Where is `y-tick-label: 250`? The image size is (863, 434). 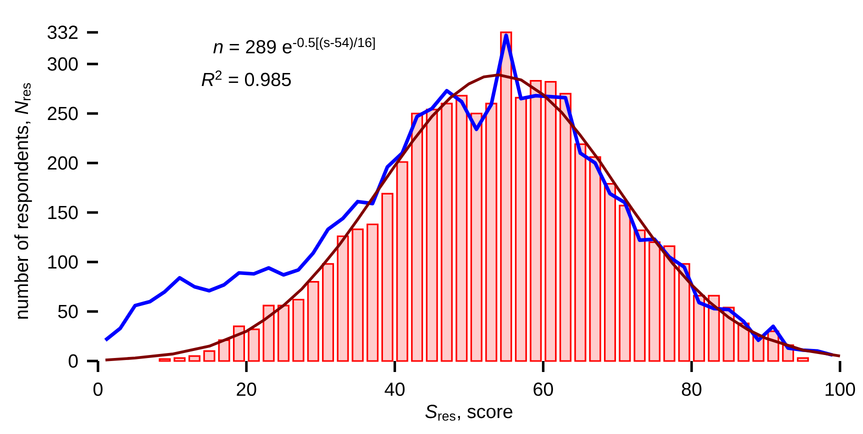 y-tick-label: 250 is located at coordinates (63, 113).